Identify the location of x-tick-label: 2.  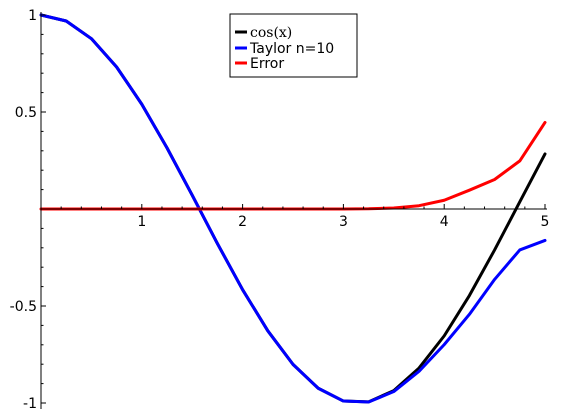
(242, 222).